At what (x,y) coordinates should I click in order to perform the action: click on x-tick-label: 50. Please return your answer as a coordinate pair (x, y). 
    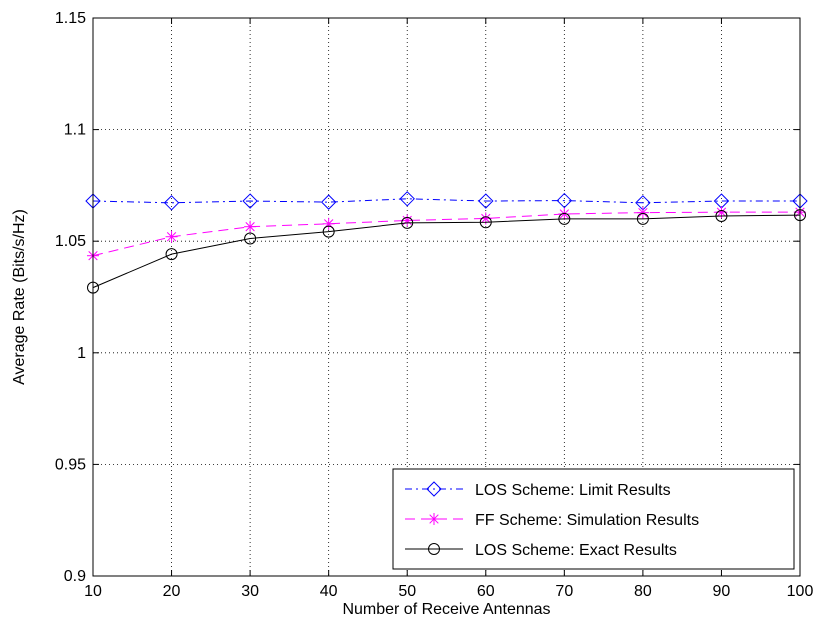
    Looking at the image, I should click on (407, 591).